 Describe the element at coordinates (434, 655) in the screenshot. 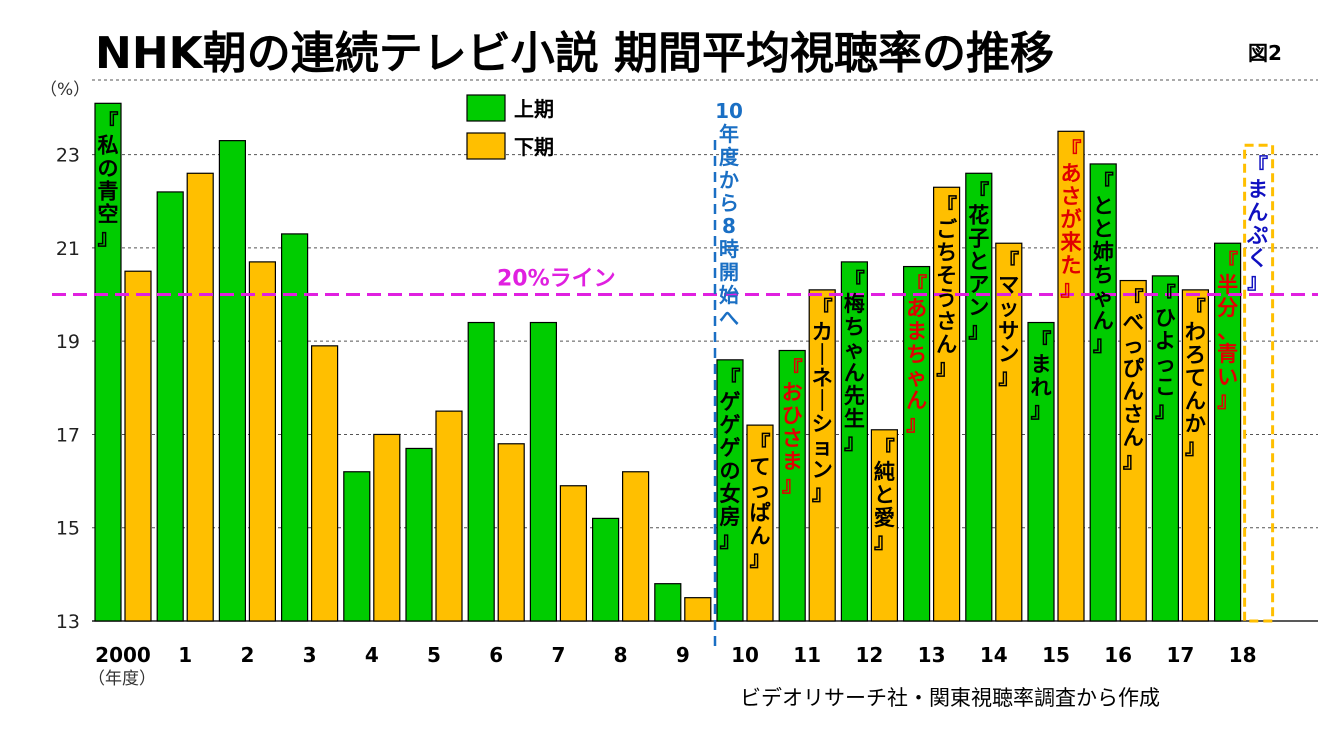

I see `x-tick-label: 5` at that location.